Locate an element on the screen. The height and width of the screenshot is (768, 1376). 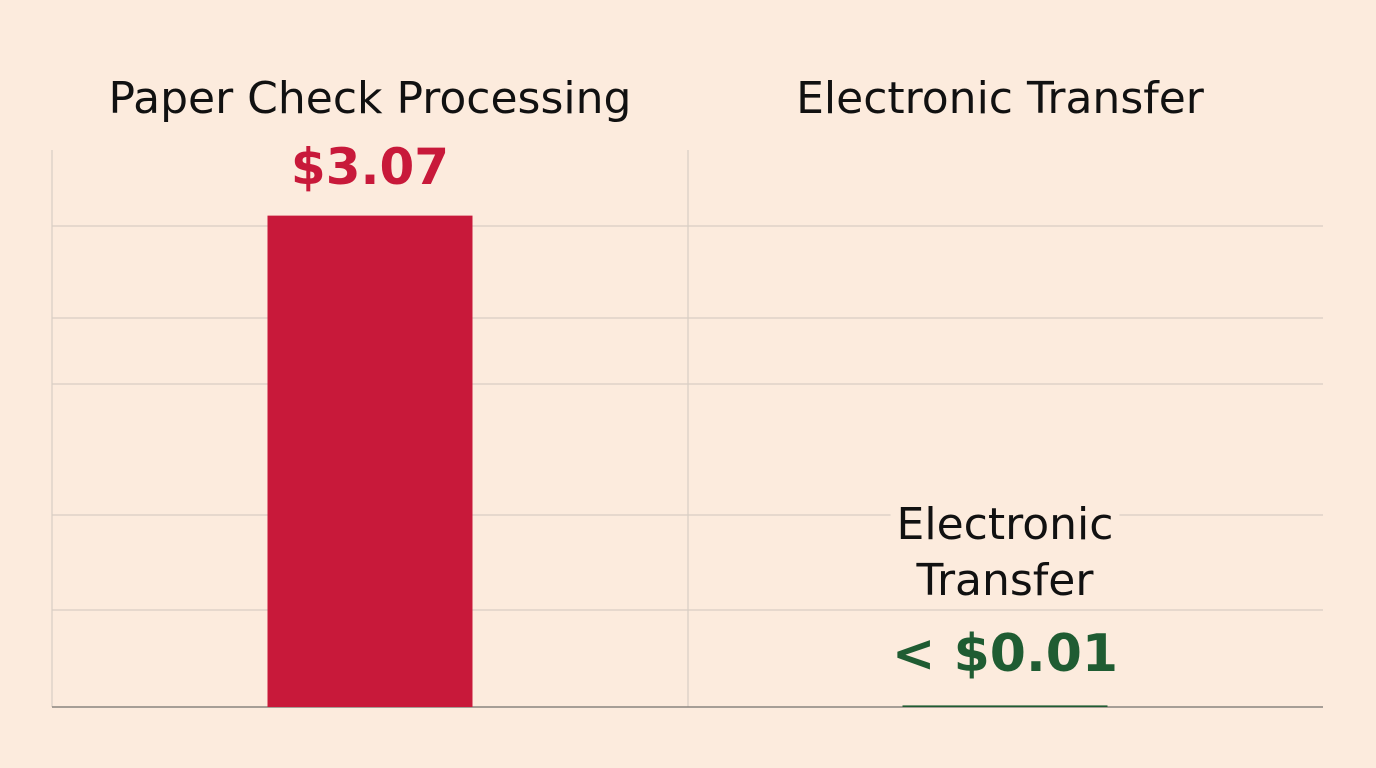
value-label: < $0.01 is located at coordinates (1005, 654).